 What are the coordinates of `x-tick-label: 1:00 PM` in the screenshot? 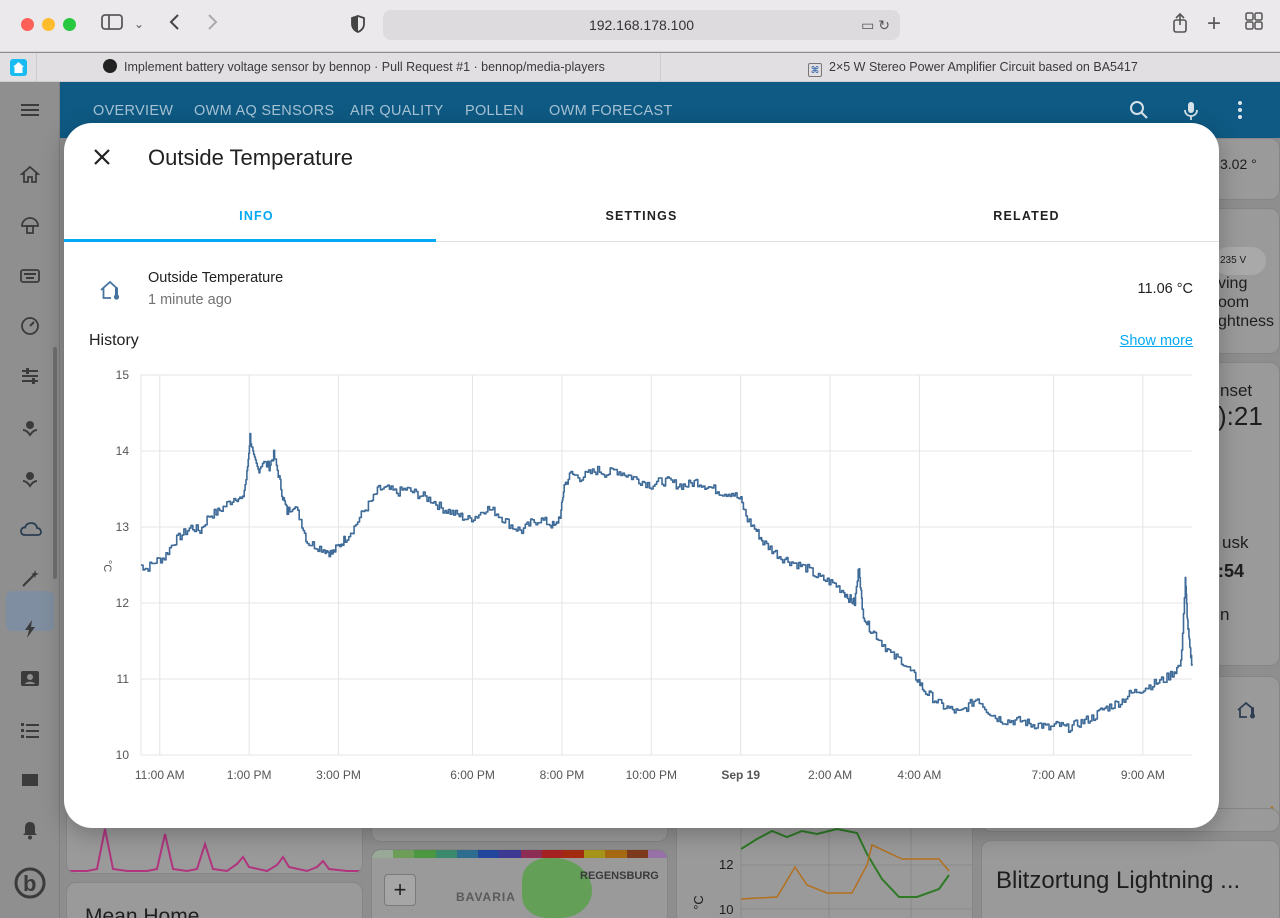 It's located at (249, 775).